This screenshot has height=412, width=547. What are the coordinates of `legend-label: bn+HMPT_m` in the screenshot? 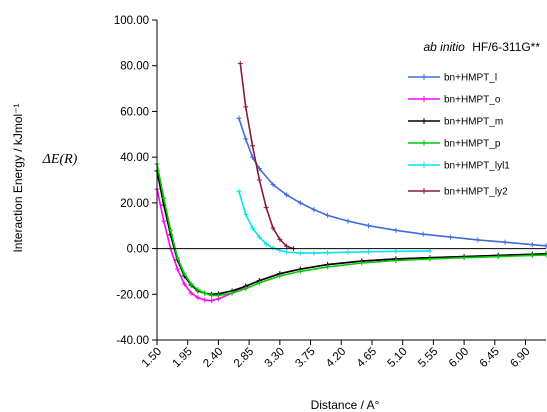 It's located at (473, 122).